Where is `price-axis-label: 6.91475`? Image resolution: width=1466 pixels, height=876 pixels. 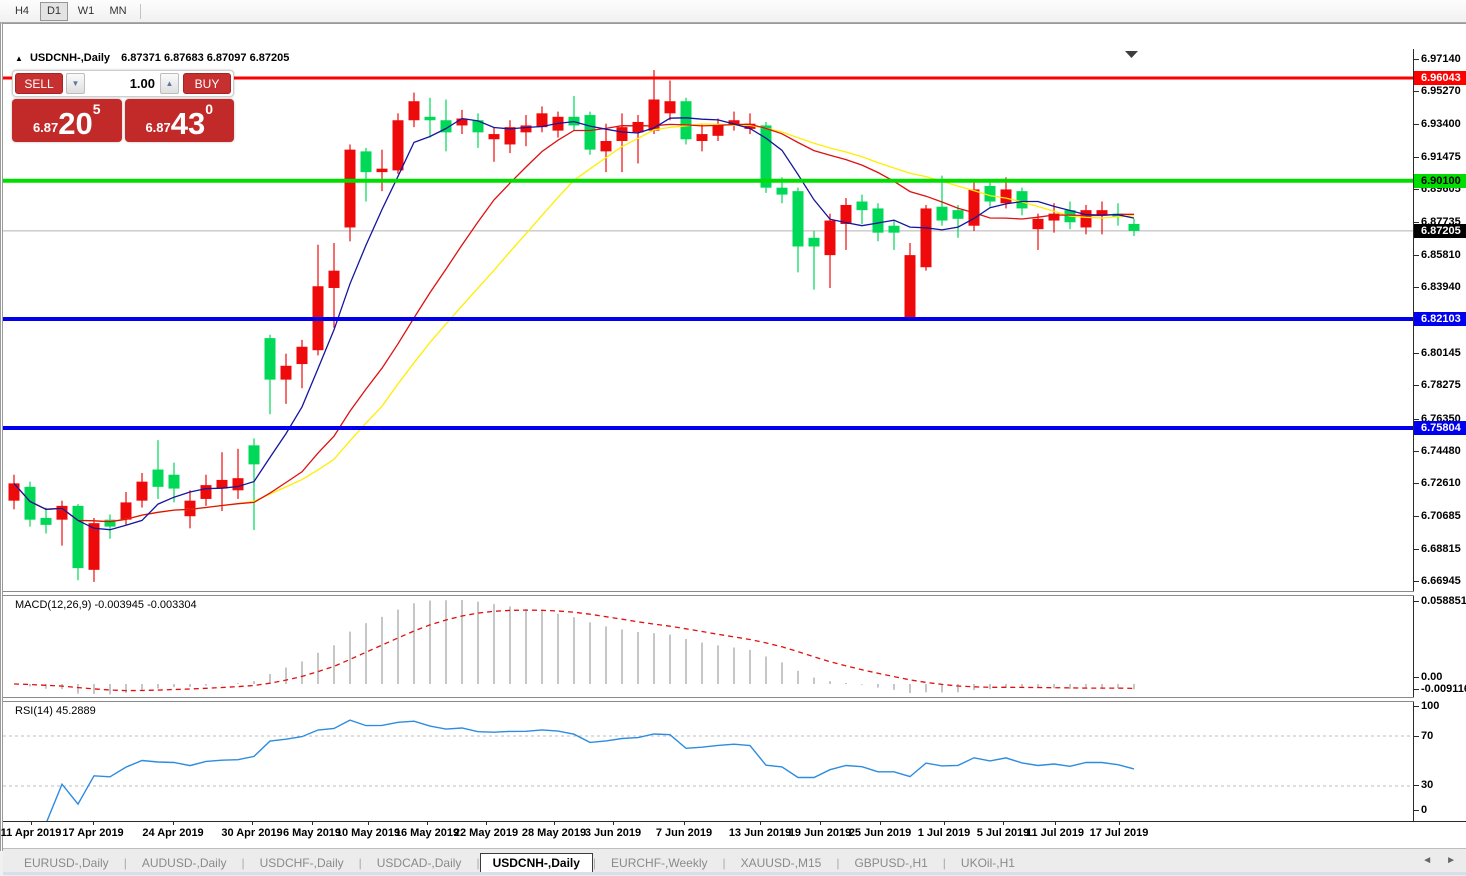 price-axis-label: 6.91475 is located at coordinates (1437, 156).